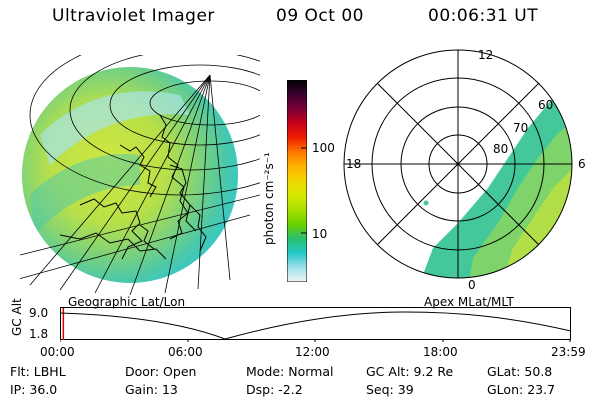  I want to click on altitude-axis-label: GC Alt, so click(17, 317).